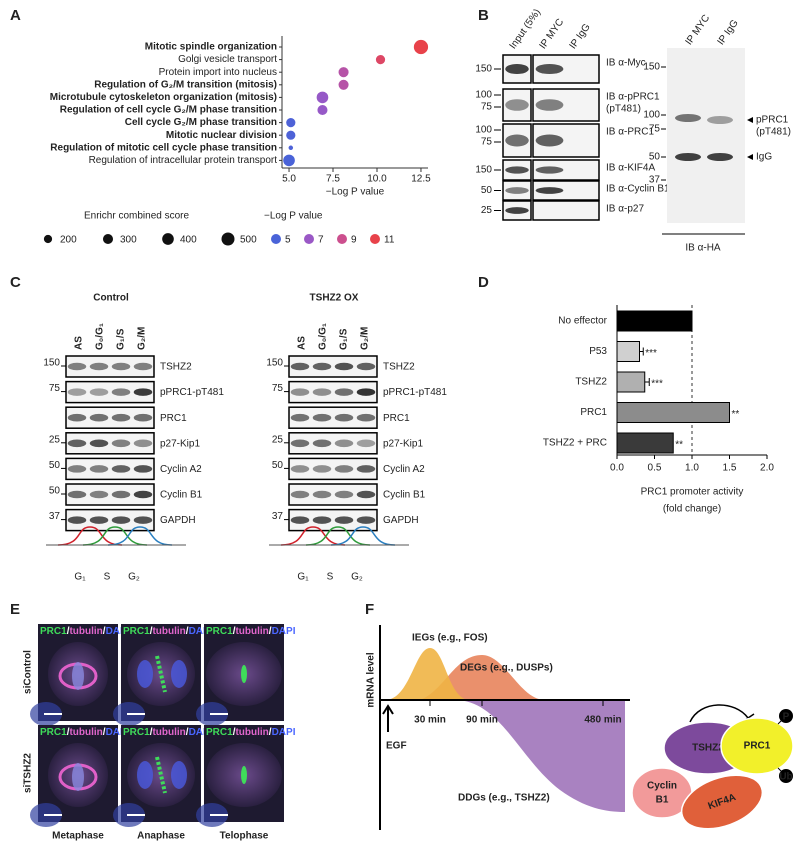 This screenshot has width=800, height=857. I want to click on y-axis-title: mRNA level, so click(371, 679).